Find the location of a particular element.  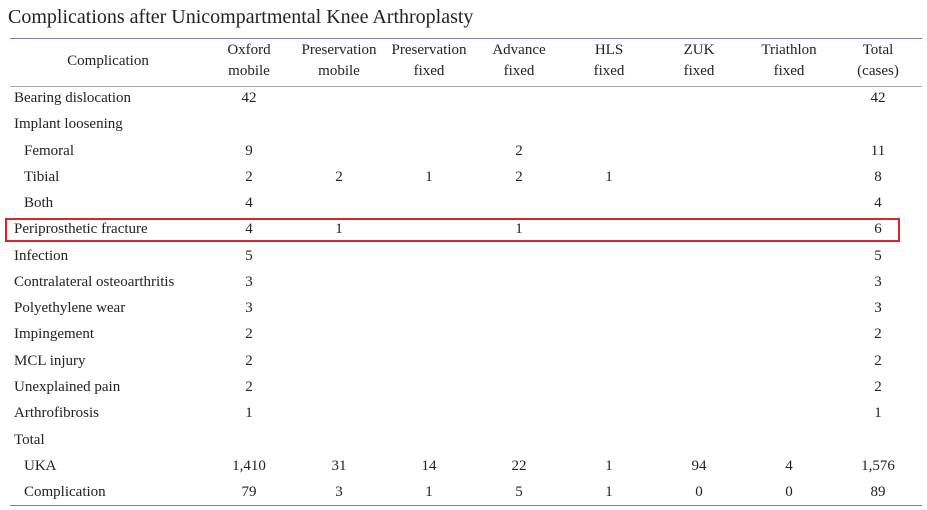

header-rule is located at coordinates (466, 86).